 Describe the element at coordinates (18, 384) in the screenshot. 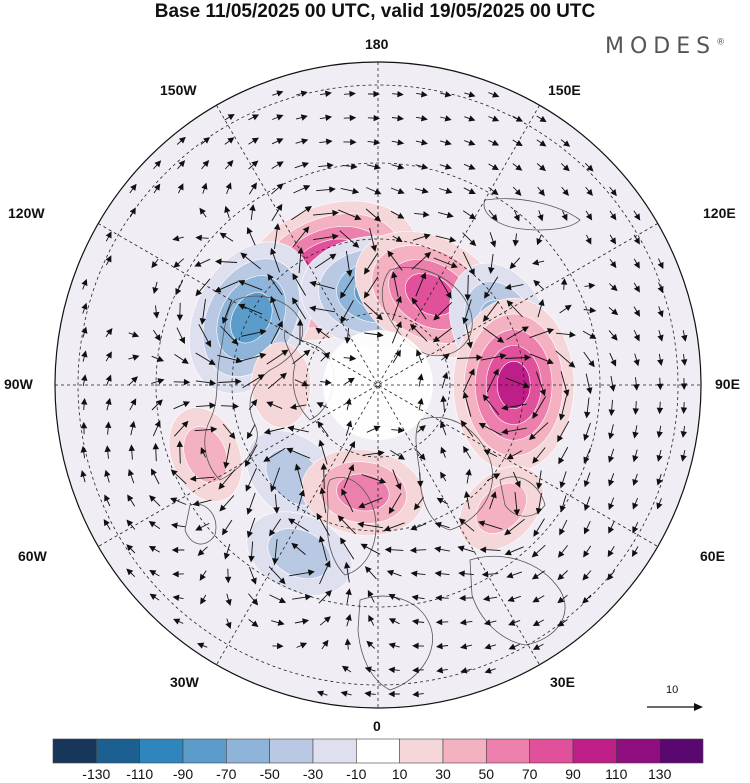

I see `lon-label-90w: 90W` at that location.